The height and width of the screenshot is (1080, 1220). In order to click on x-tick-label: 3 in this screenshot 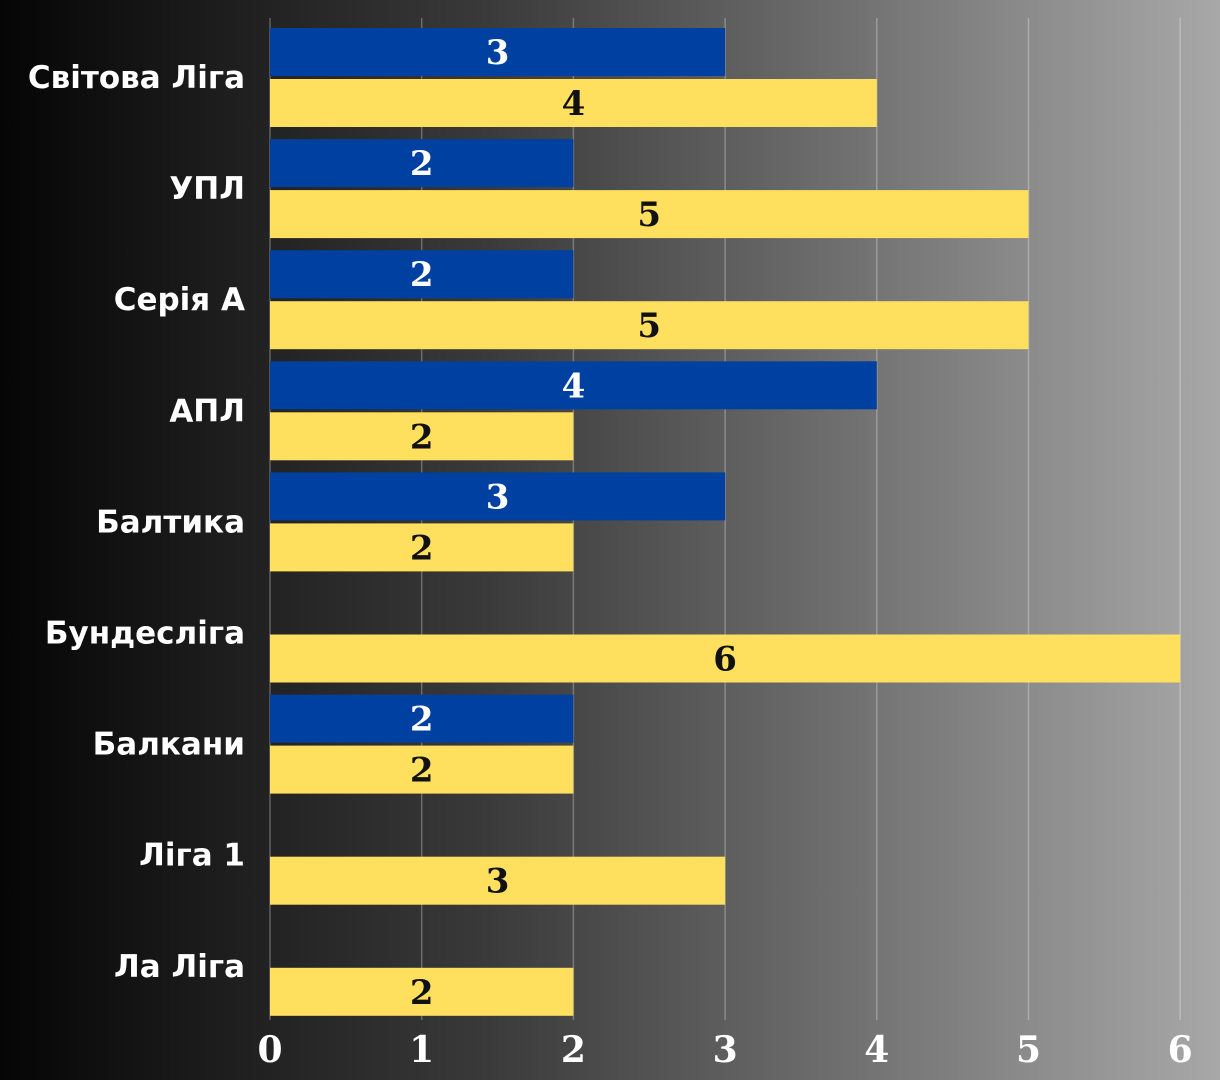, I will do `click(725, 1050)`.